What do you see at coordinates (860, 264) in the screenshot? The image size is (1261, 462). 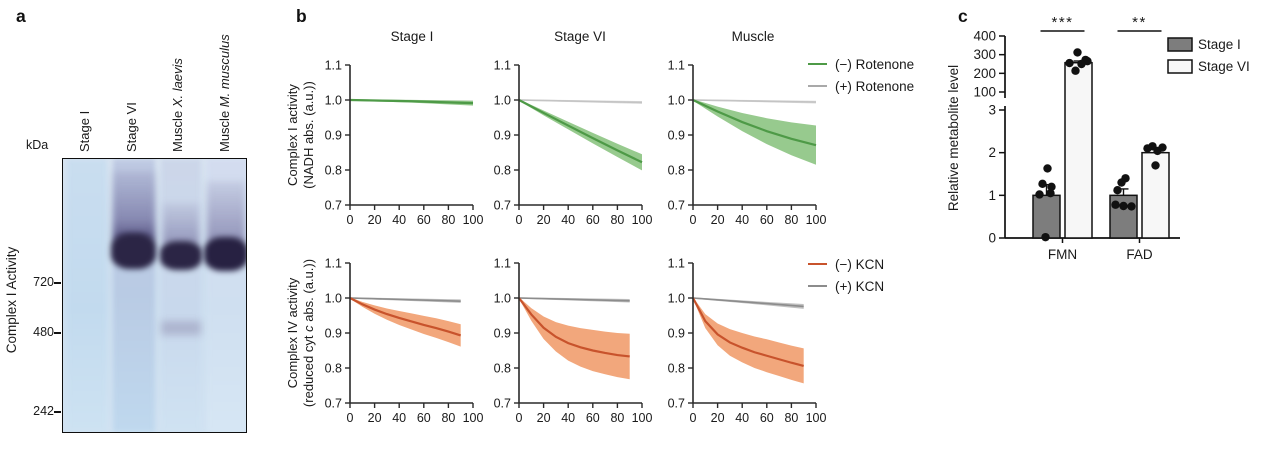 I see `legend-label: (−) KCN` at bounding box center [860, 264].